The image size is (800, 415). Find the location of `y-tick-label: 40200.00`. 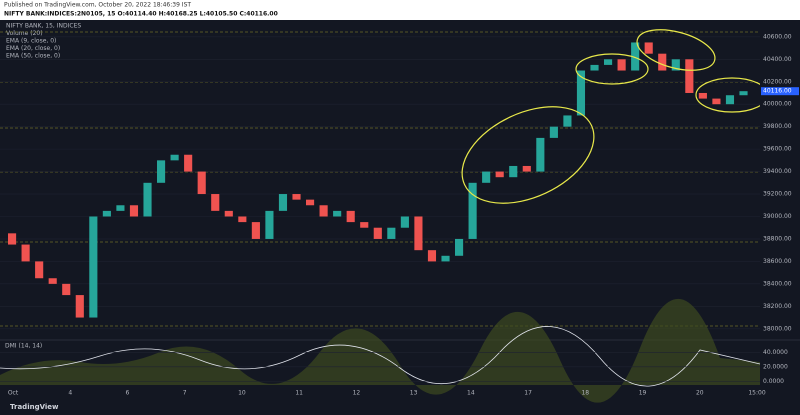

y-tick-label: 40200.00 is located at coordinates (777, 81).